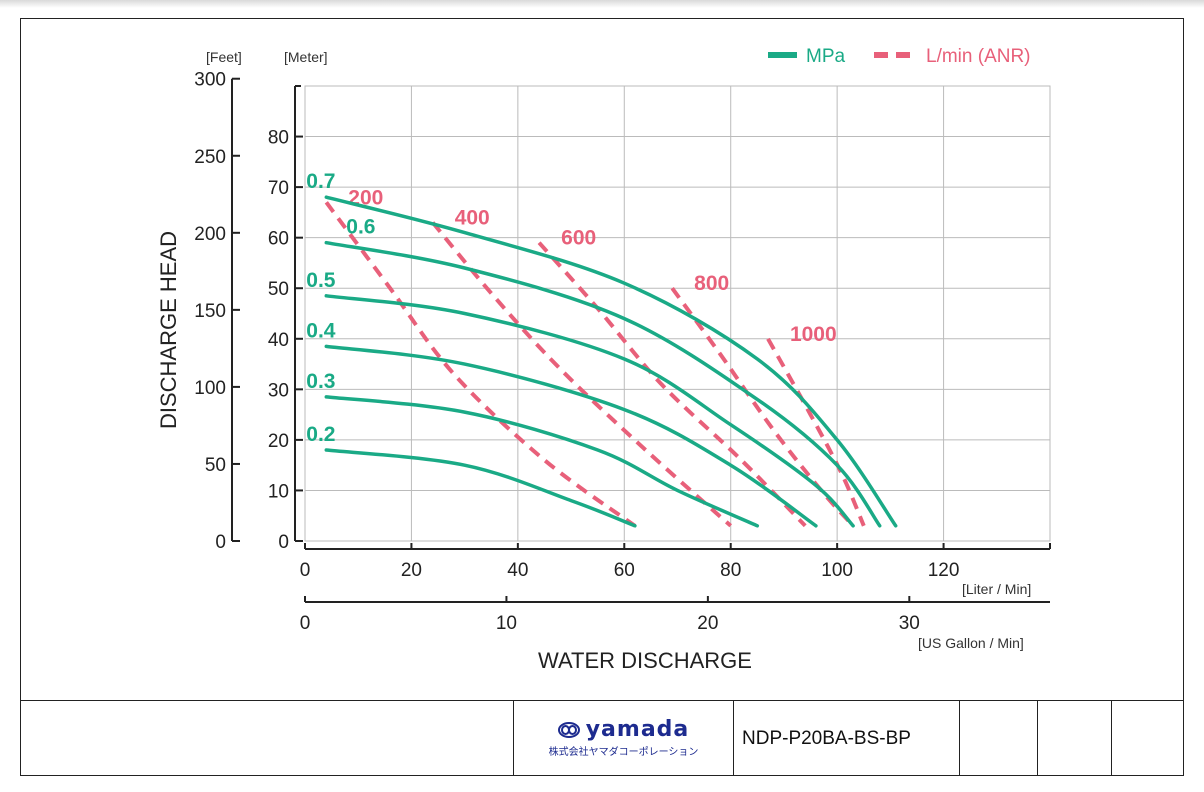 The height and width of the screenshot is (792, 1204). What do you see at coordinates (826, 56) in the screenshot?
I see `legend-label-mpa: MPa` at bounding box center [826, 56].